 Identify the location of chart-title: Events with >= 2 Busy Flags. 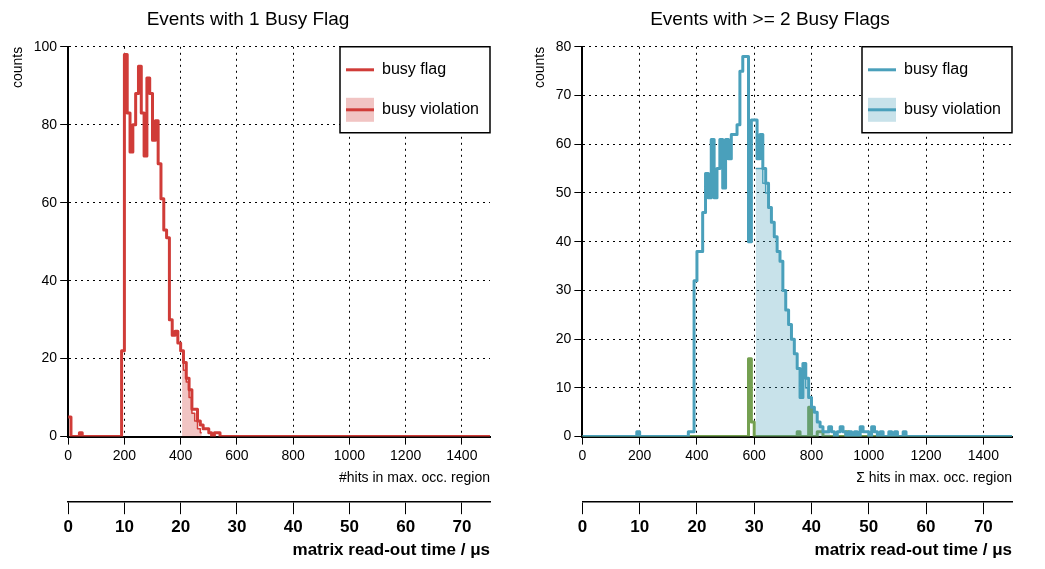
(770, 18).